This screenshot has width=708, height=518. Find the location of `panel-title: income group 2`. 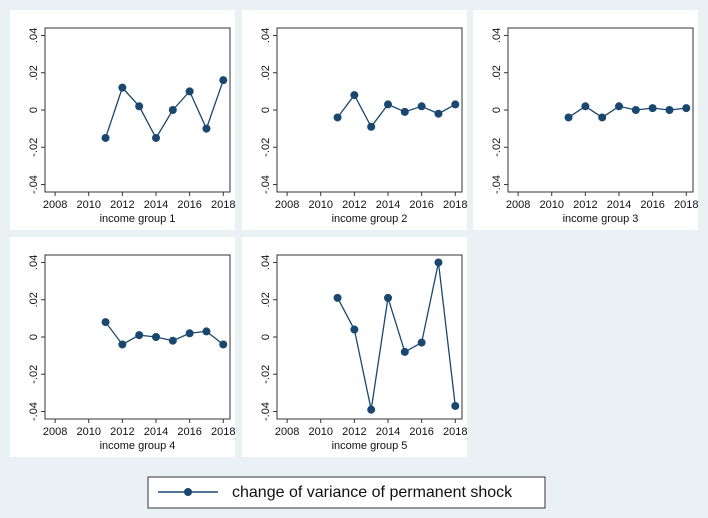

panel-title: income group 2 is located at coordinates (370, 219).